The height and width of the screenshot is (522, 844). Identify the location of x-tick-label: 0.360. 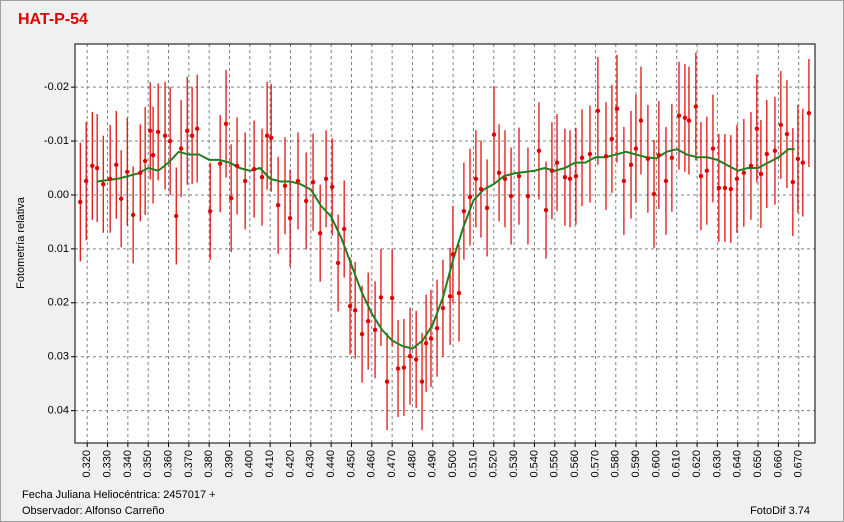
(168, 464).